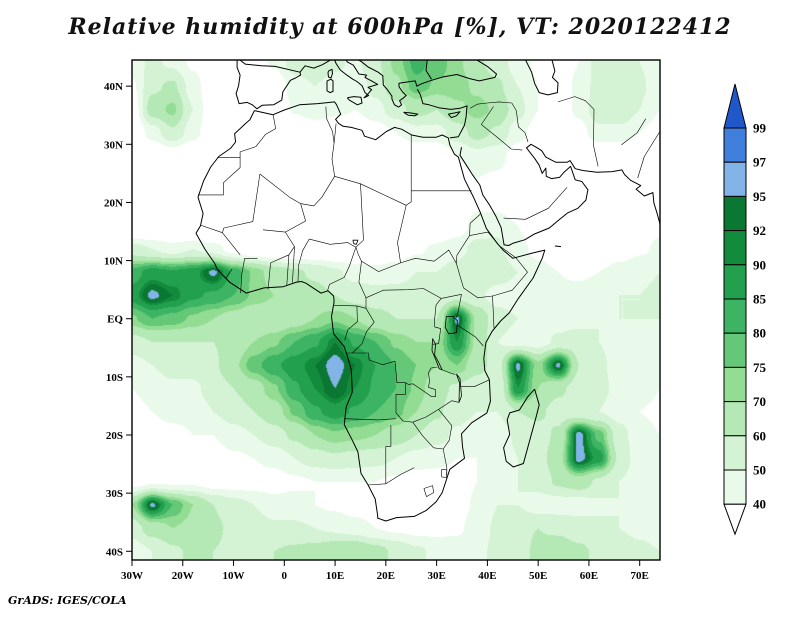 This screenshot has width=800, height=618. What do you see at coordinates (335, 576) in the screenshot?
I see `lon-tick-label: 10E` at bounding box center [335, 576].